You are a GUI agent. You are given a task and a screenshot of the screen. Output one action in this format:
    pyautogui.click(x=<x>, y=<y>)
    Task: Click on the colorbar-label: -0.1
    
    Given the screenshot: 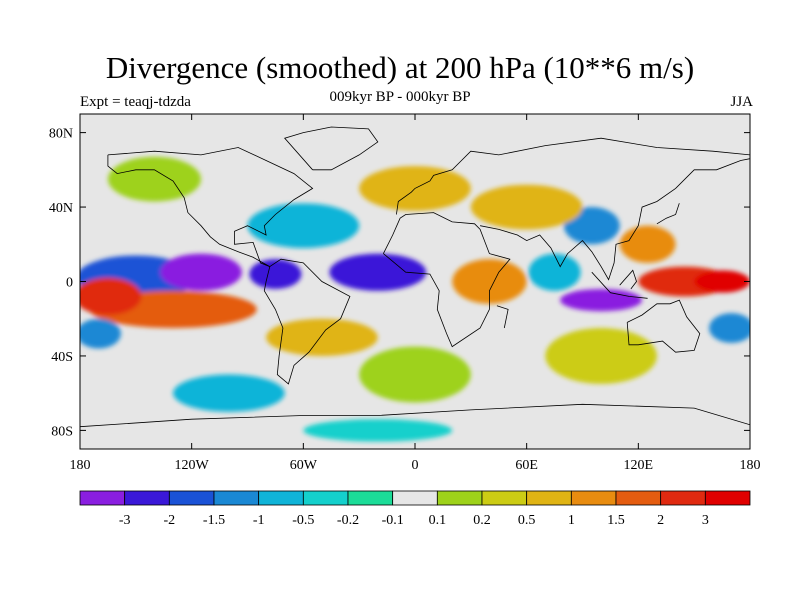 What is the action you would take?
    pyautogui.click(x=393, y=520)
    